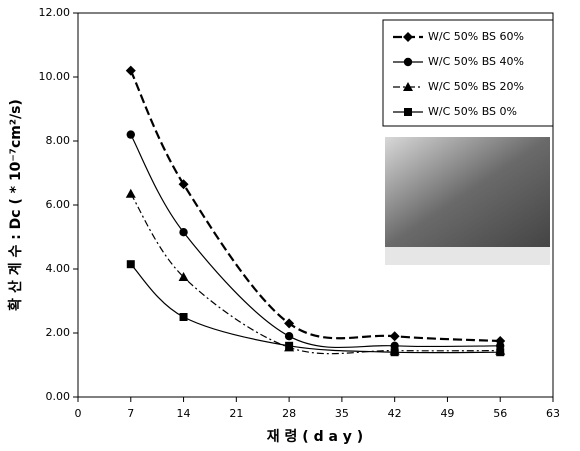 The width and height of the screenshot is (580, 451). Describe the element at coordinates (58, 396) in the screenshot. I see `y-tick-label: 0.00` at that location.